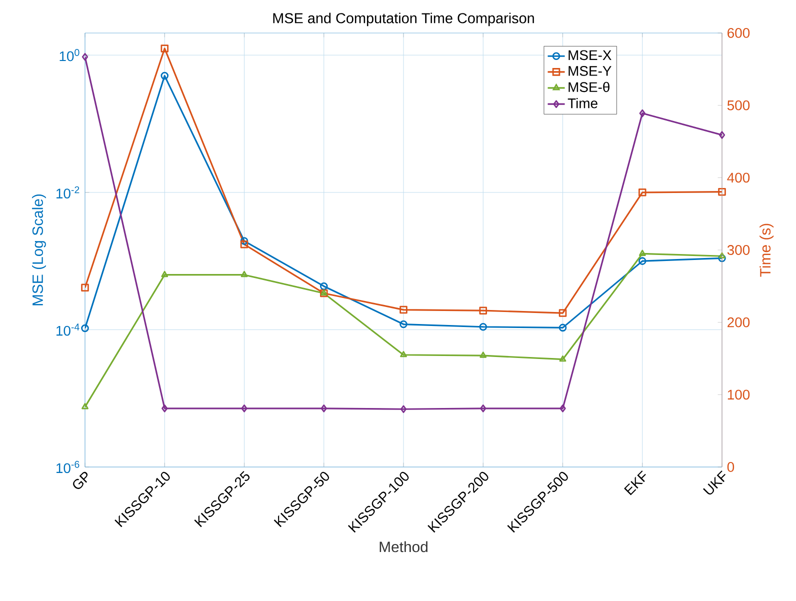 The width and height of the screenshot is (796, 601). What do you see at coordinates (738, 177) in the screenshot?
I see `y2-tick-label: 400` at bounding box center [738, 177].